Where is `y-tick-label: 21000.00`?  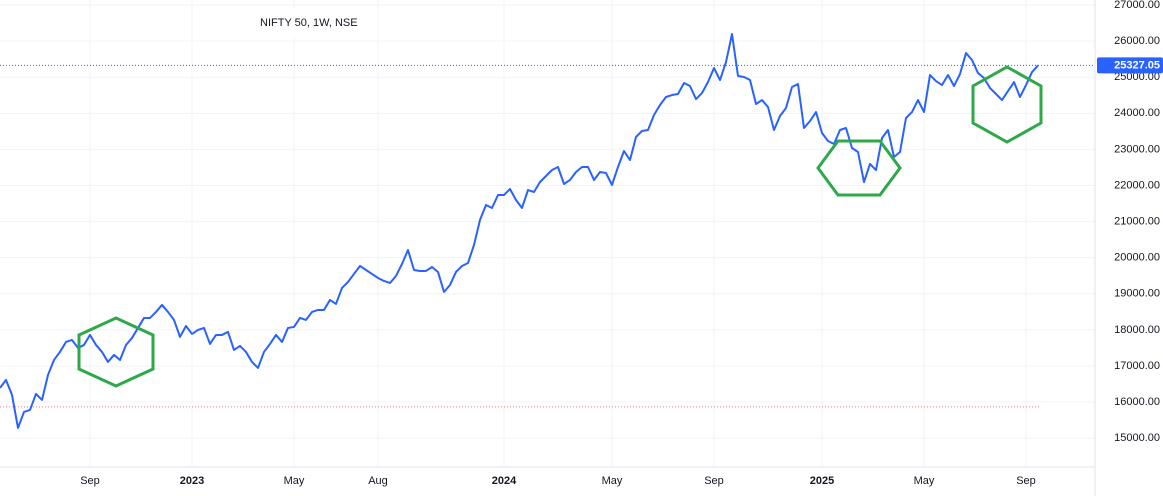
y-tick-label: 21000.00 is located at coordinates (1137, 221).